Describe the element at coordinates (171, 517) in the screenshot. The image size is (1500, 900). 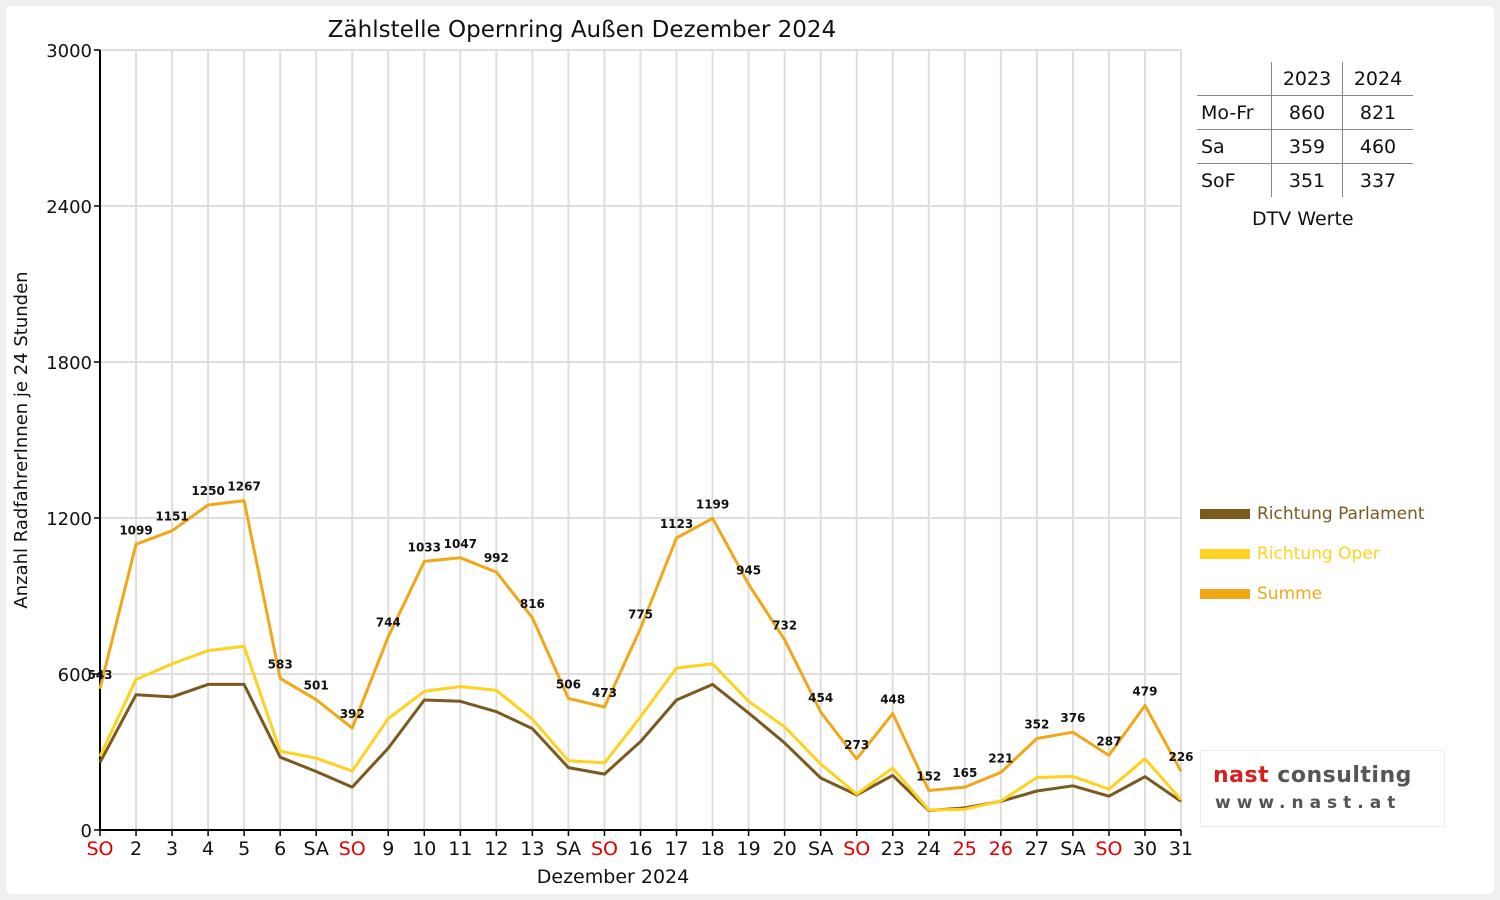
I see `data-label: 1151` at that location.